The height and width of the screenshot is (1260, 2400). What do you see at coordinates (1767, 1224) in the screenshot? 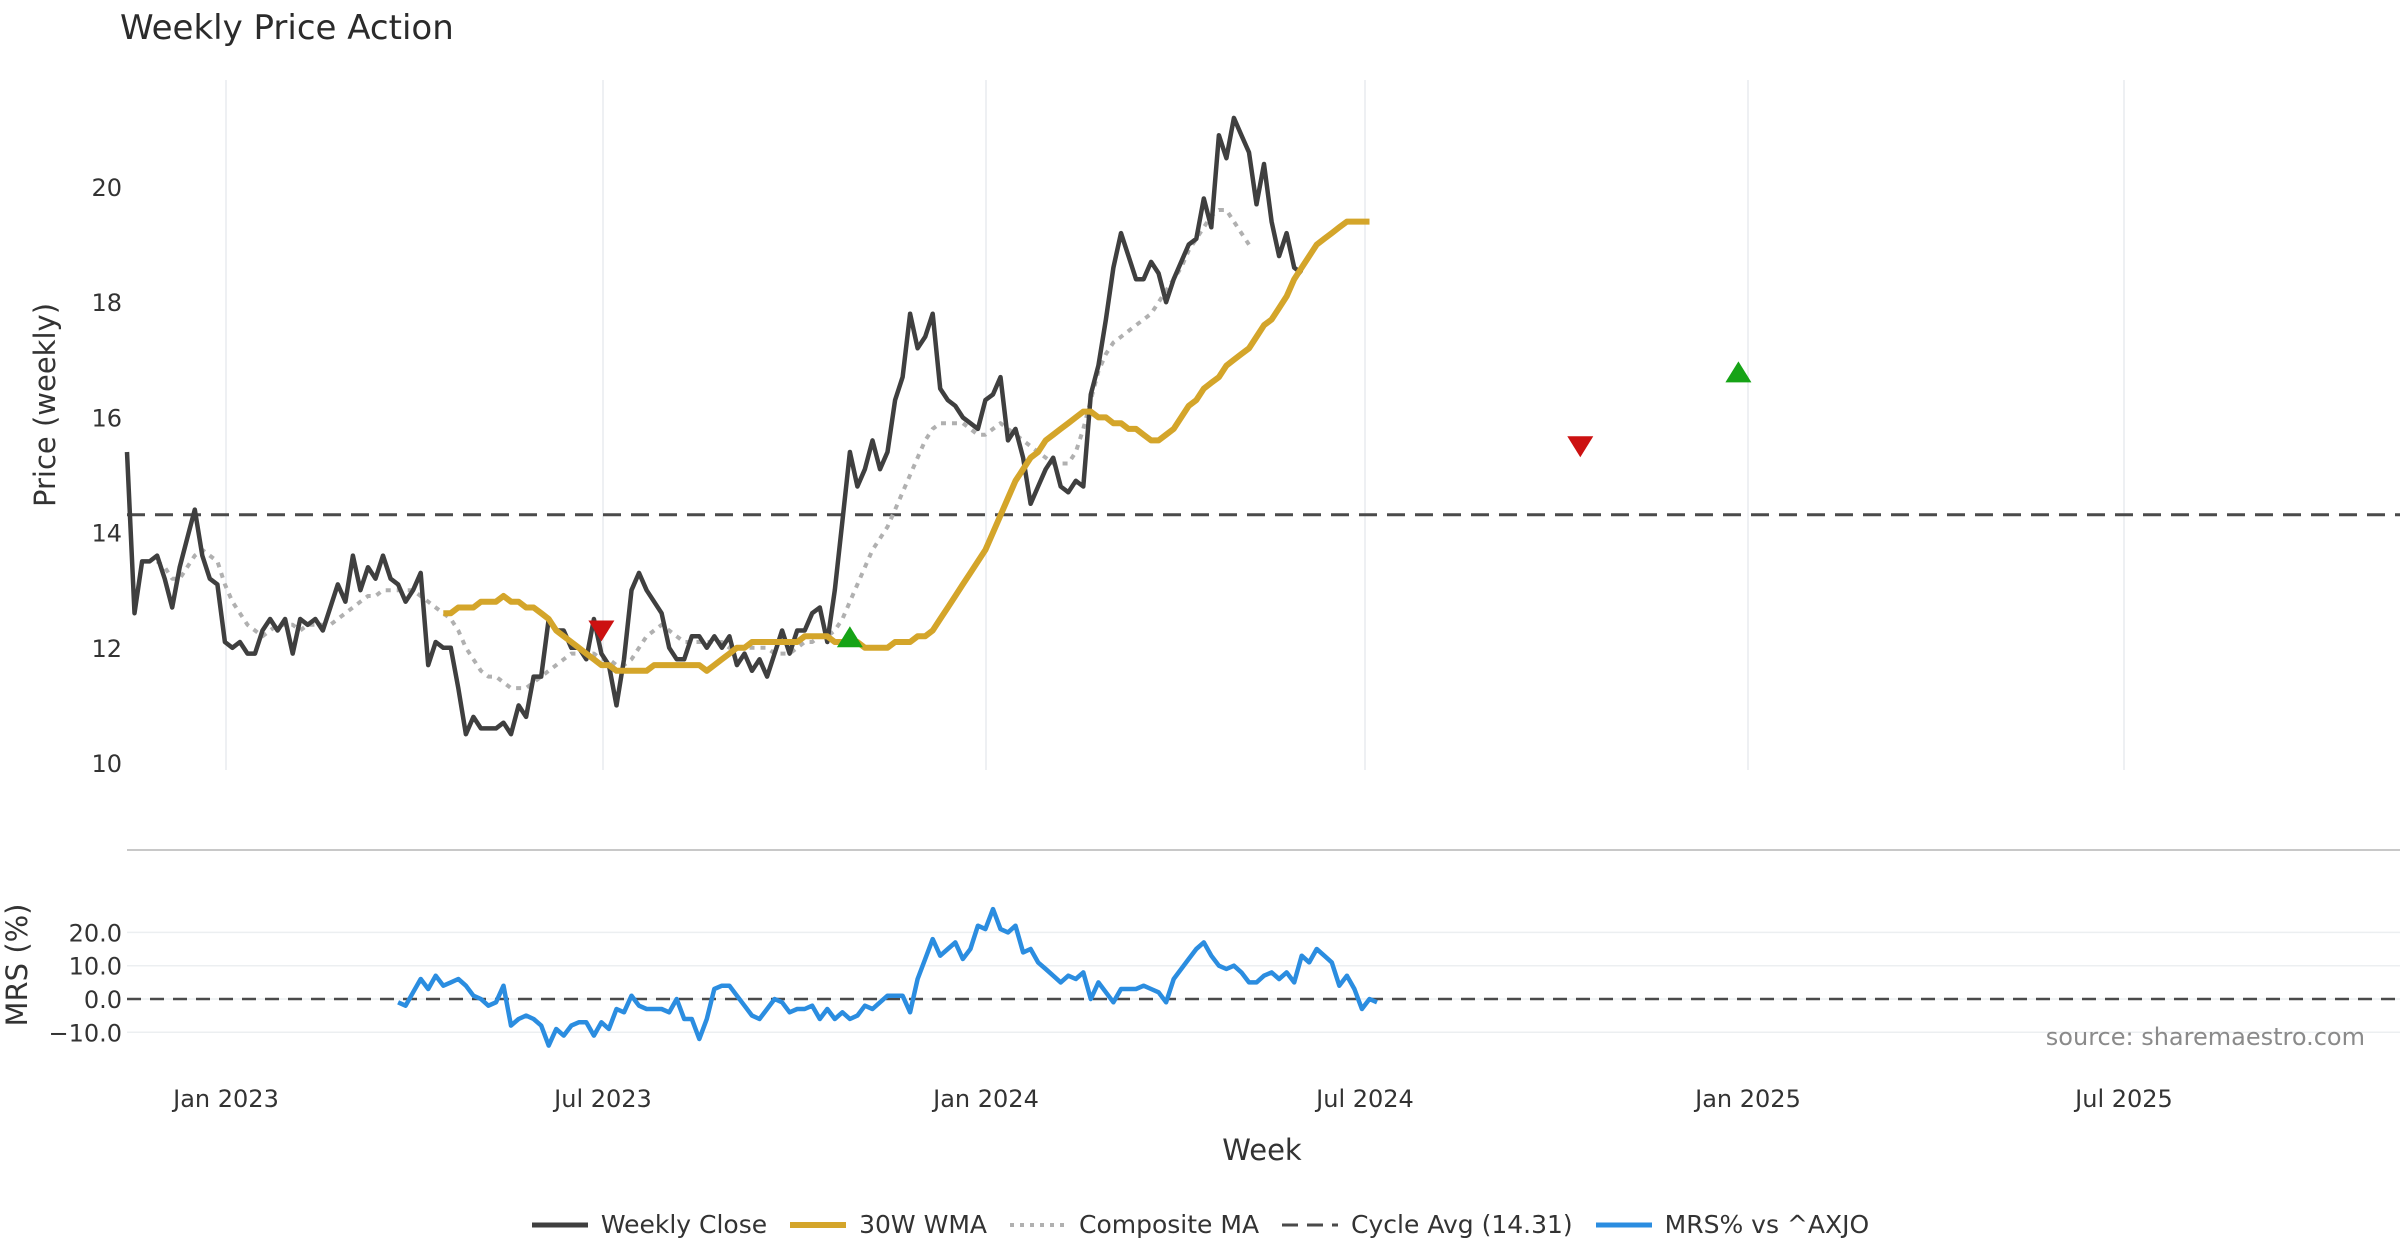
I see `legend-label-mrs: MRS% vs ^AXJO` at bounding box center [1767, 1224].